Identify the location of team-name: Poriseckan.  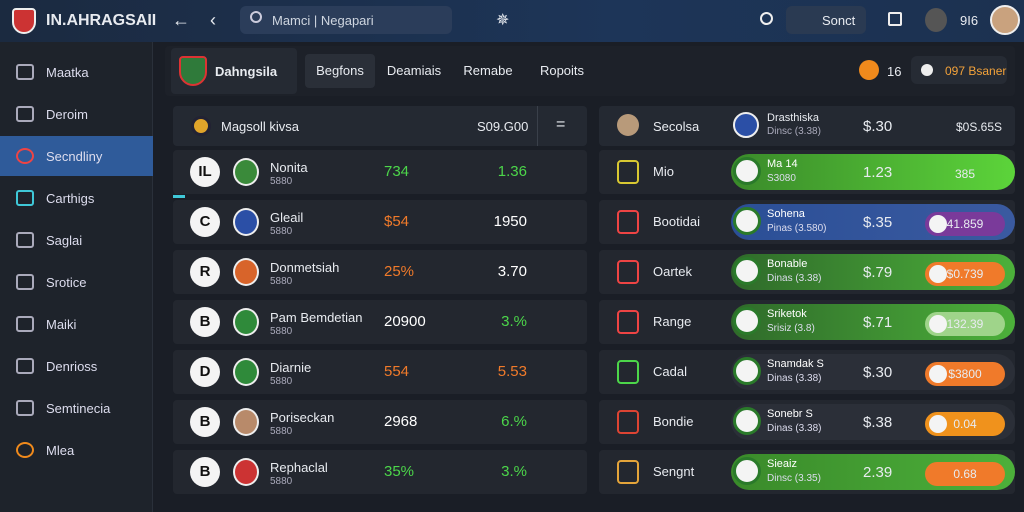
(302, 417).